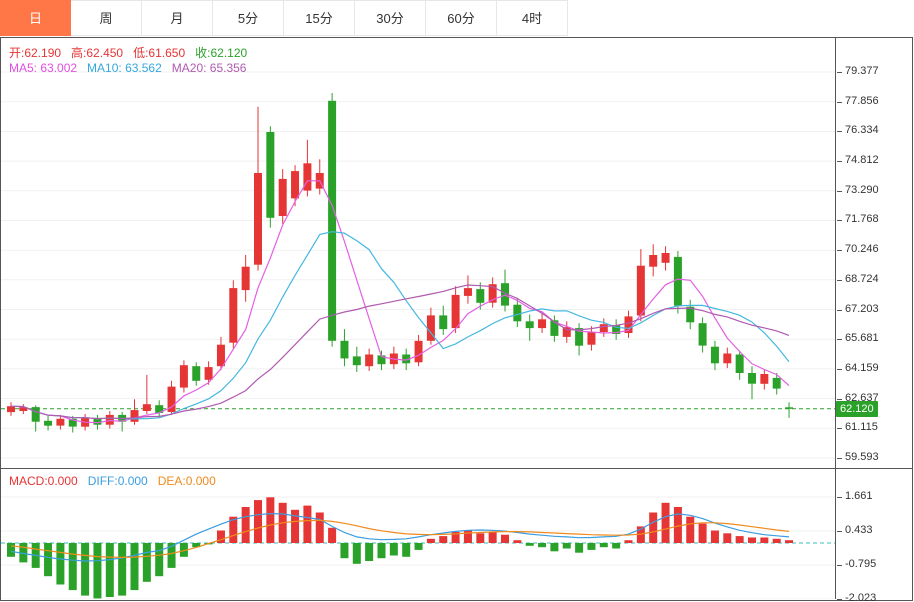 Image resolution: width=914 pixels, height=602 pixels. Describe the element at coordinates (857, 408) in the screenshot. I see `last-price-tag: 62.120` at that location.